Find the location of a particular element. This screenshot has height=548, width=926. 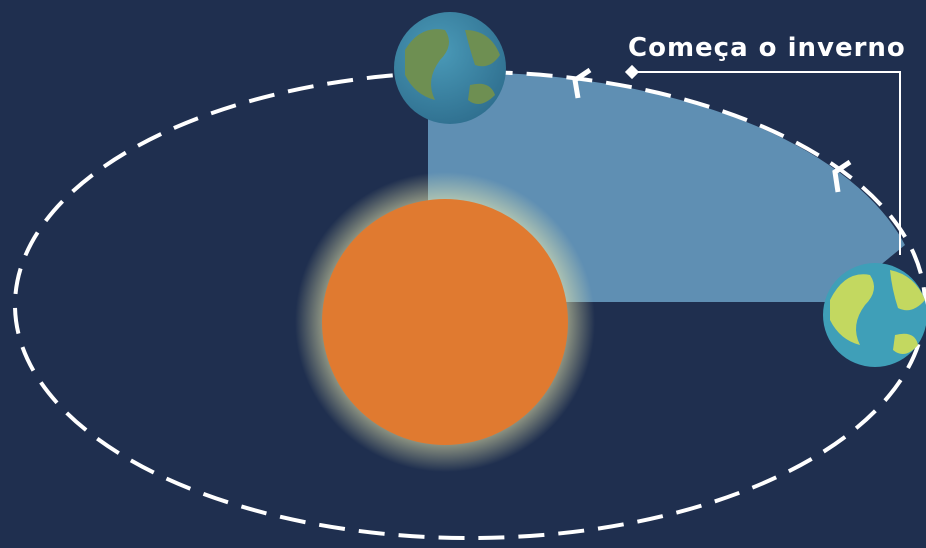

sun is located at coordinates (445, 322).